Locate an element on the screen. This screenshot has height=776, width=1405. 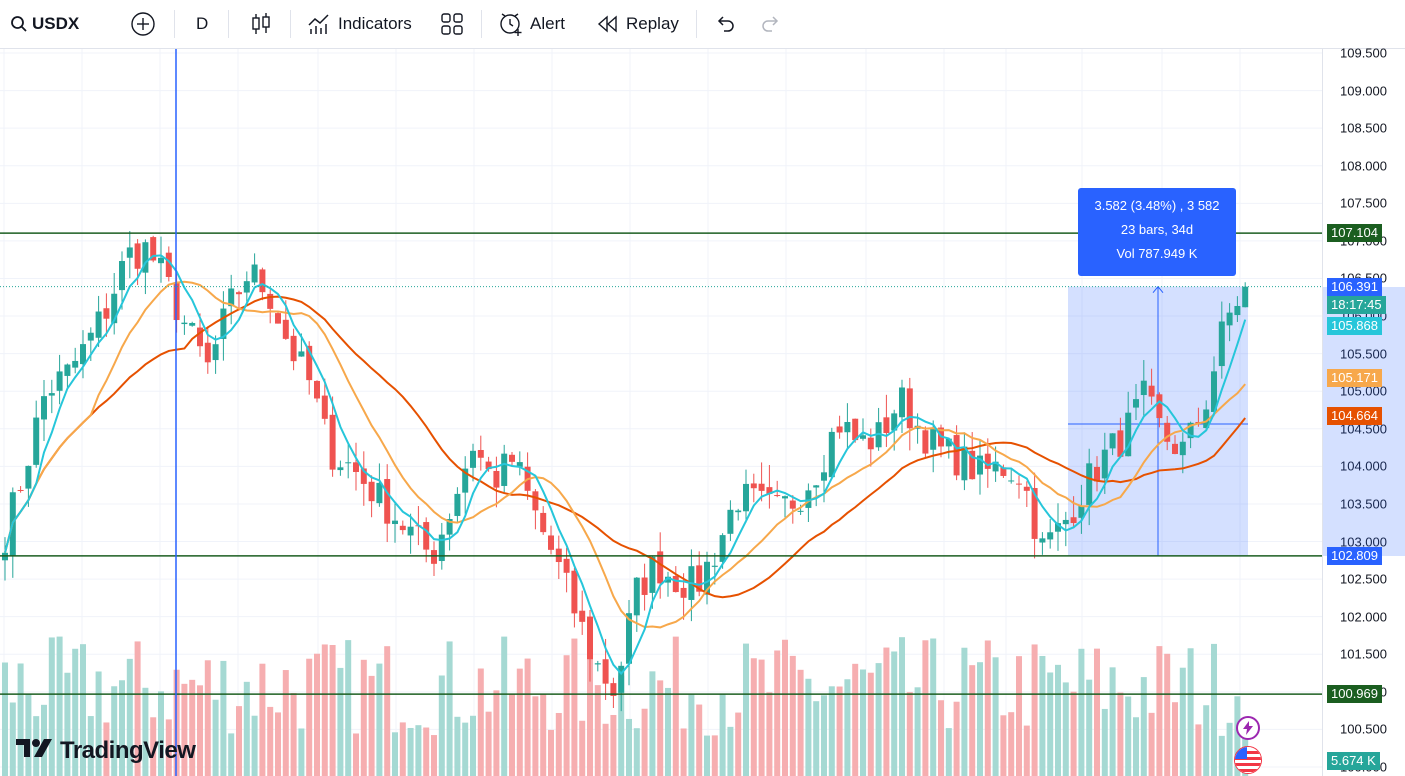
compare-button is located at coordinates (143, 24).